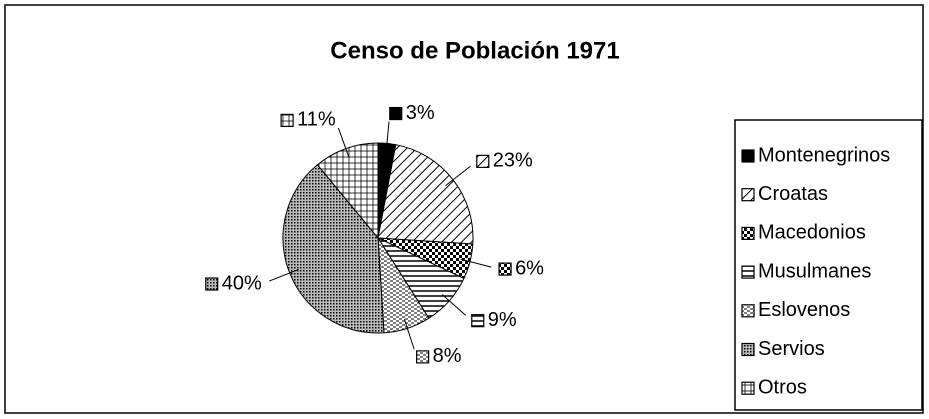 Image resolution: width=929 pixels, height=419 pixels. What do you see at coordinates (824, 155) in the screenshot?
I see `legend-label: Montenegrinos` at bounding box center [824, 155].